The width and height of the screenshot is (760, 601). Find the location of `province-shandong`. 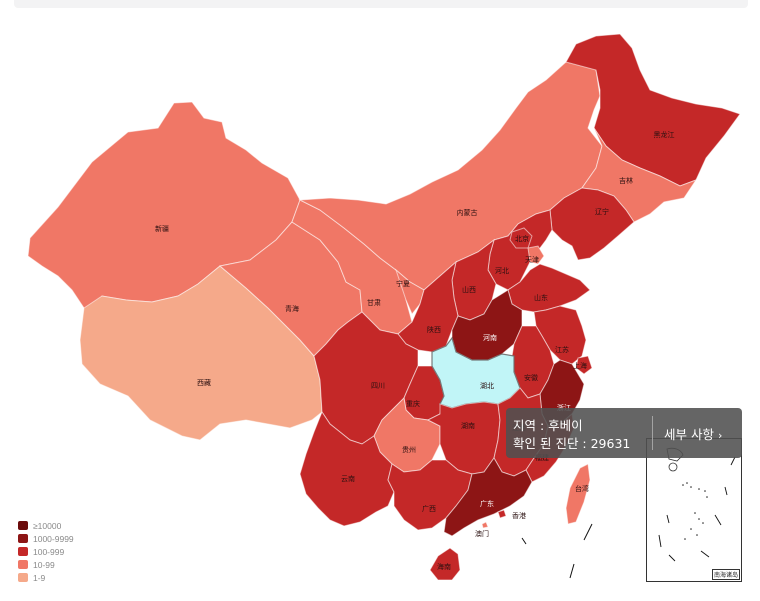

province-shandong is located at coordinates (549, 288).